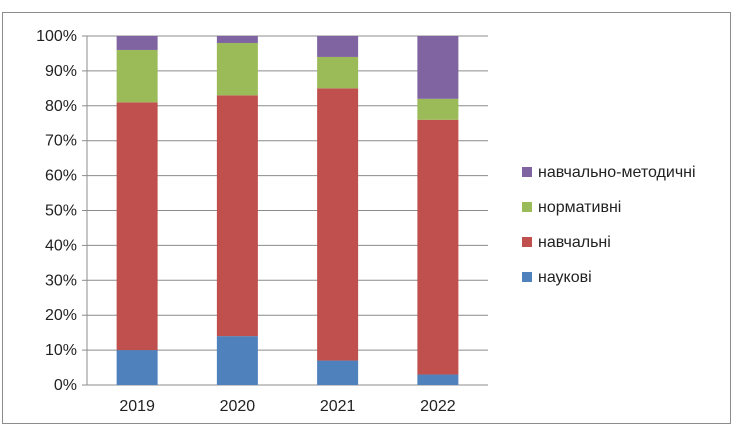  I want to click on y-tick-label: 90%, so click(61, 71).